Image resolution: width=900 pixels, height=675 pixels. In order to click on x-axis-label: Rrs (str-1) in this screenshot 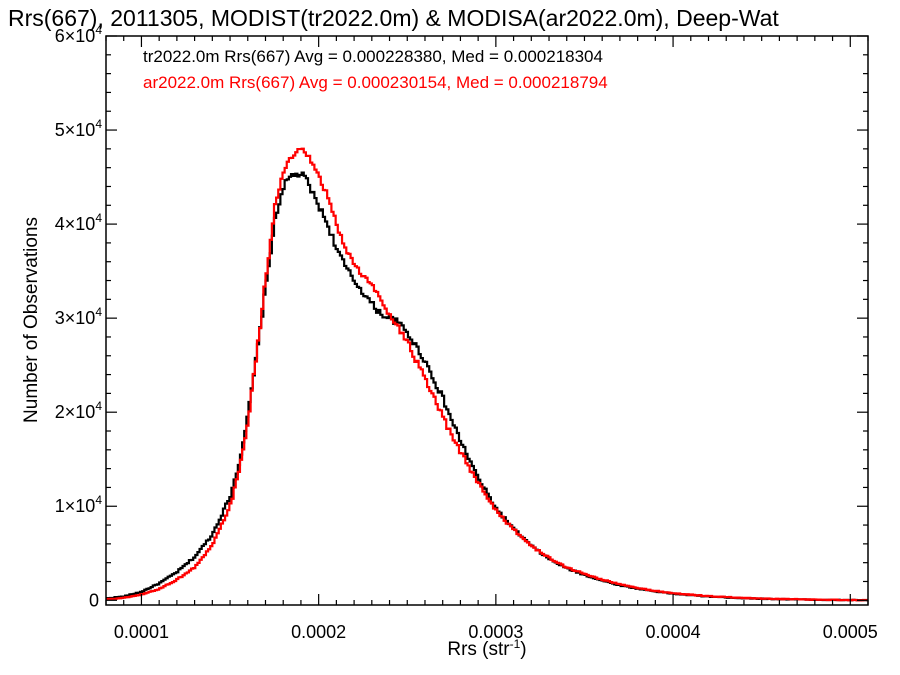, I will do `click(486, 648)`.